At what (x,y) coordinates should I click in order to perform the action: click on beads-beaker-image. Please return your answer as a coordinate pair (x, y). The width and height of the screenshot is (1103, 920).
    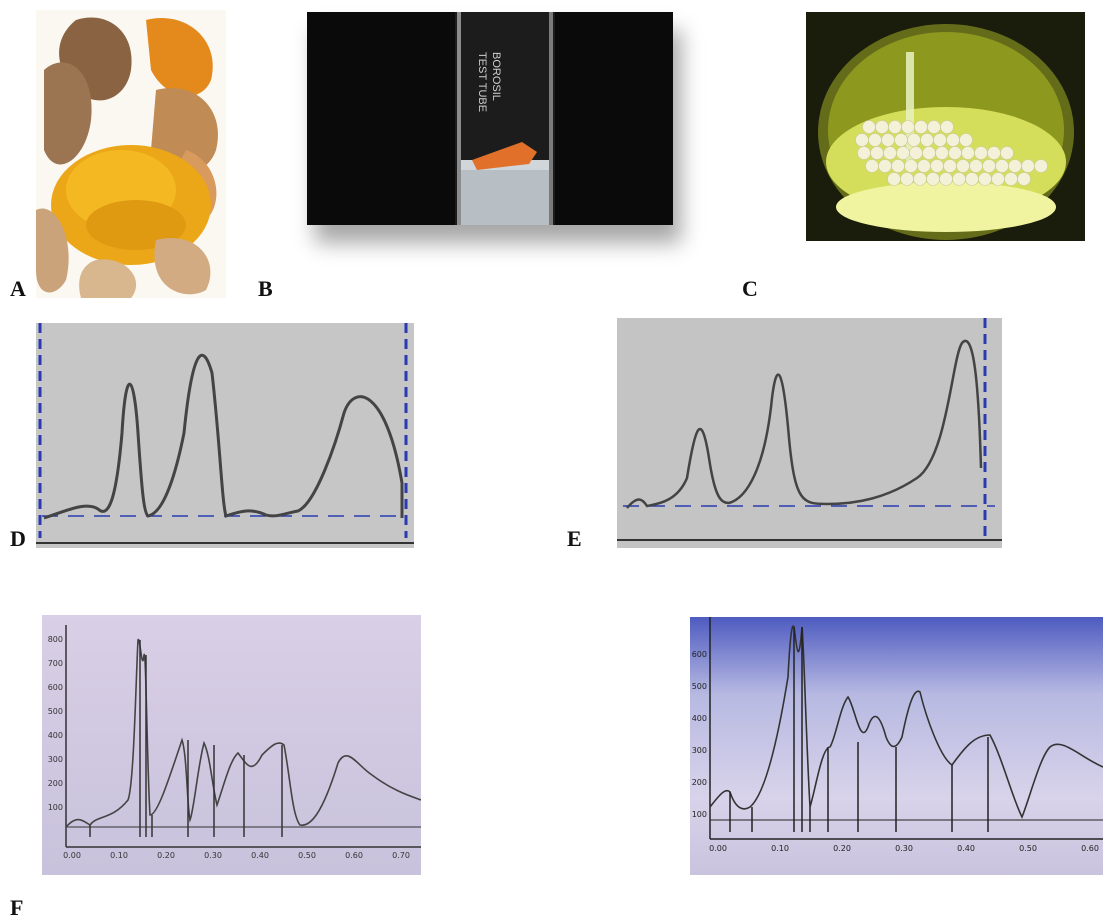
    Looking at the image, I should click on (945, 126).